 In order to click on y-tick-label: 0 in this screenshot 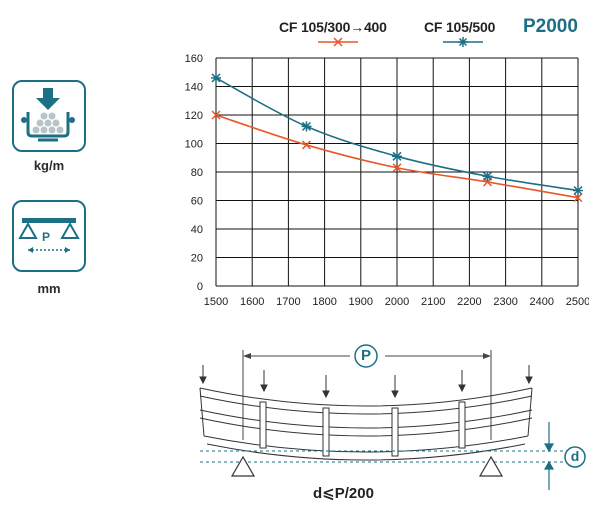, I will do `click(200, 287)`.